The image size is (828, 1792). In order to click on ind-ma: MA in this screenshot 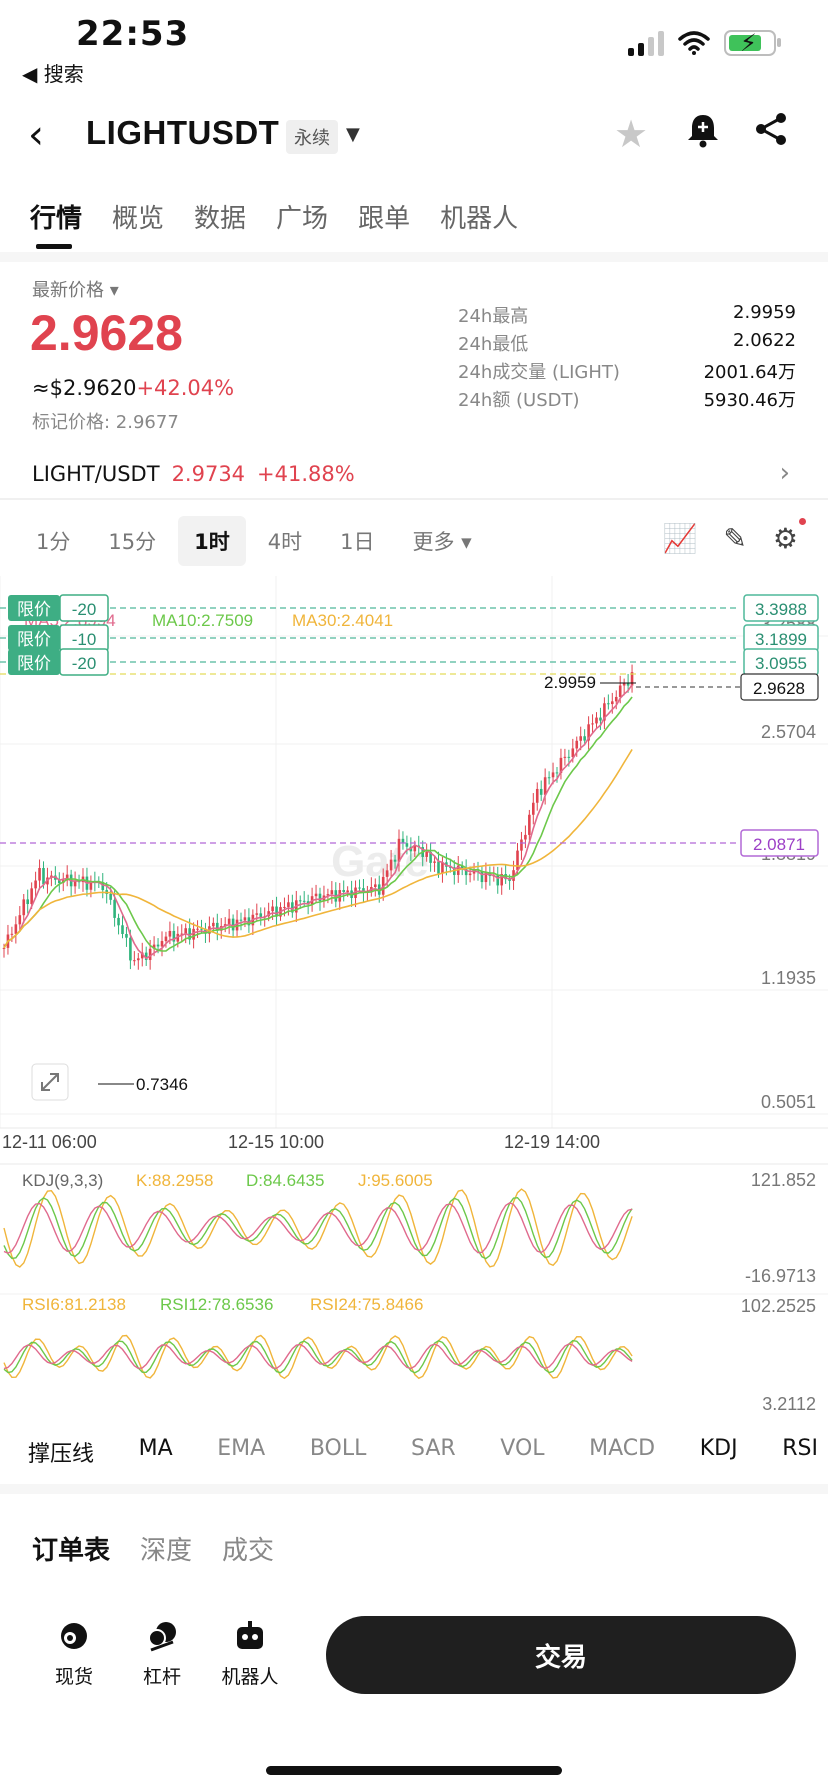, I will do `click(155, 1448)`.